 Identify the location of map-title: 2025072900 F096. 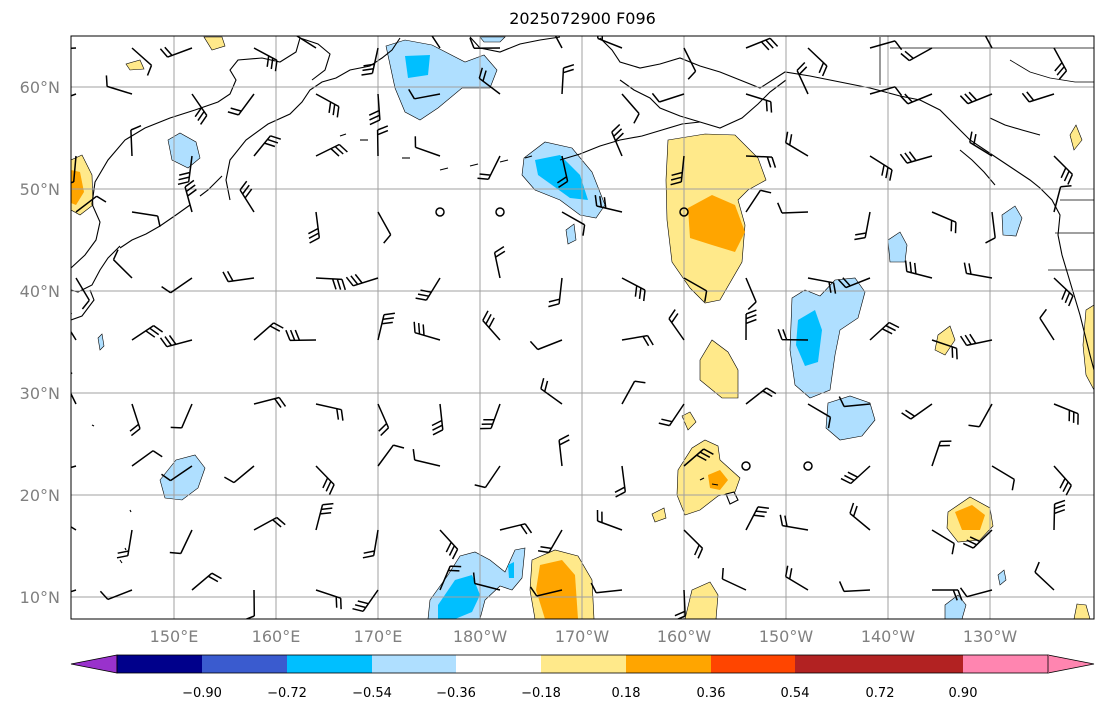
(582, 18).